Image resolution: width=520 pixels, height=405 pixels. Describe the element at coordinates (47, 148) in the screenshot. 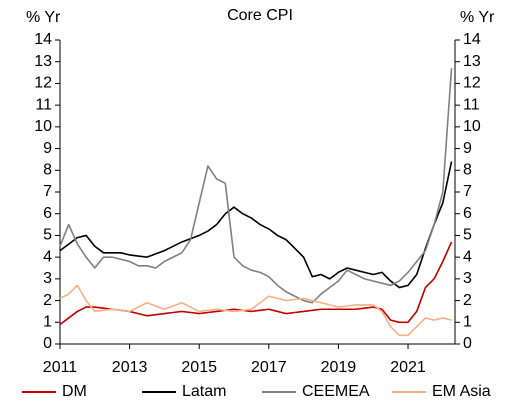

I see `y-tick-label: 9` at that location.